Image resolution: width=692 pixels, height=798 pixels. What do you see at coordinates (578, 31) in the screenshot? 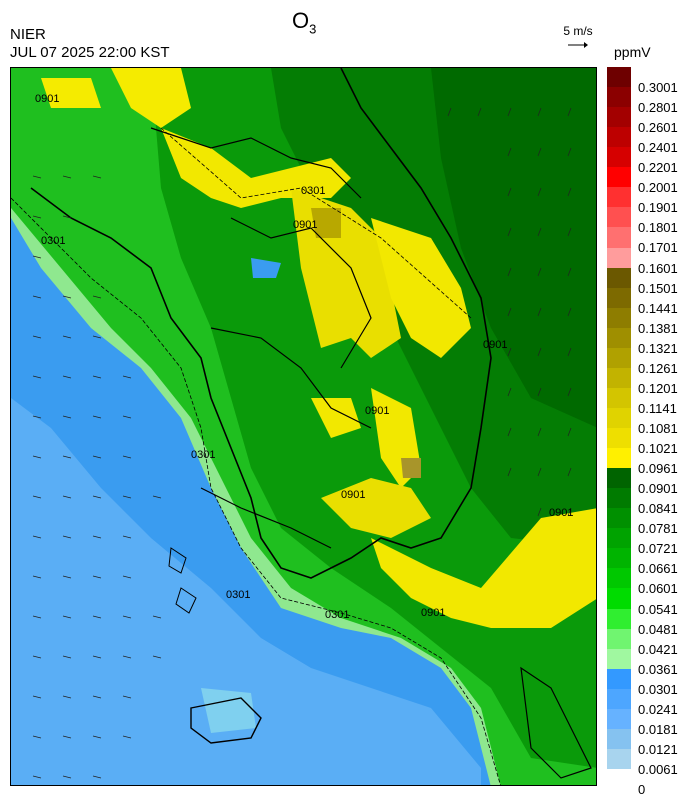
I see `wind-scale-label: 5 m/s` at bounding box center [578, 31].